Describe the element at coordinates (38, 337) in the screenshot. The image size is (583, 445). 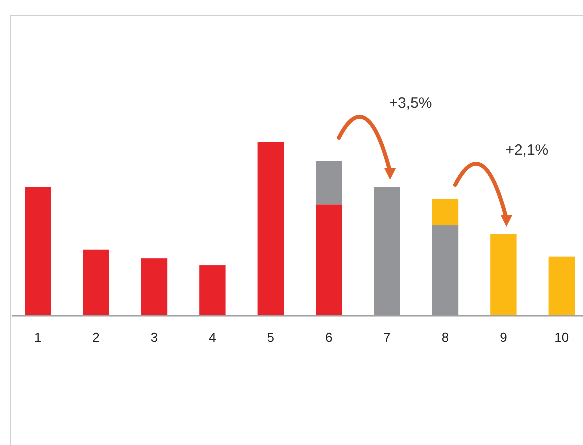
I see `x-tick-label: 1` at that location.